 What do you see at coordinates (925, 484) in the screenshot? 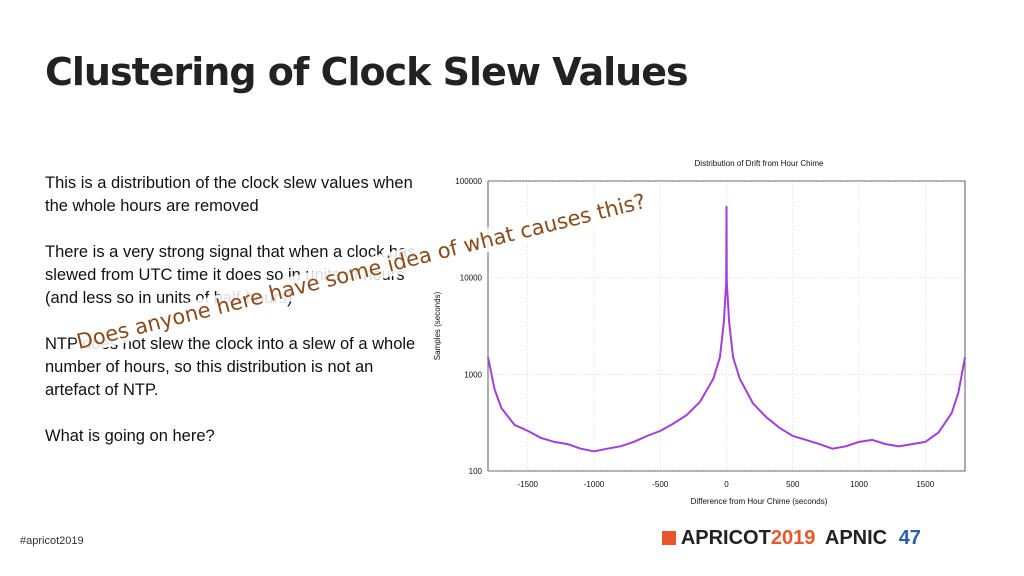
I see `x-tick-label: 1500` at bounding box center [925, 484].